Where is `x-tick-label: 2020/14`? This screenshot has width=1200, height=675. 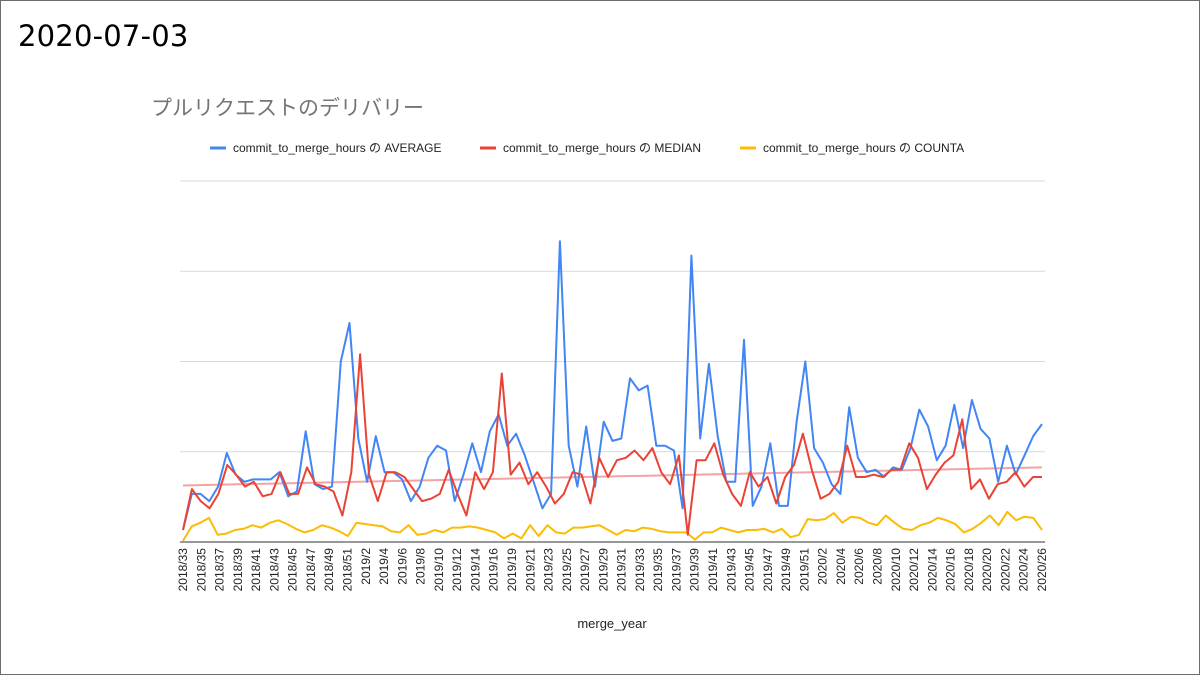 x-tick-label: 2020/14 is located at coordinates (932, 570).